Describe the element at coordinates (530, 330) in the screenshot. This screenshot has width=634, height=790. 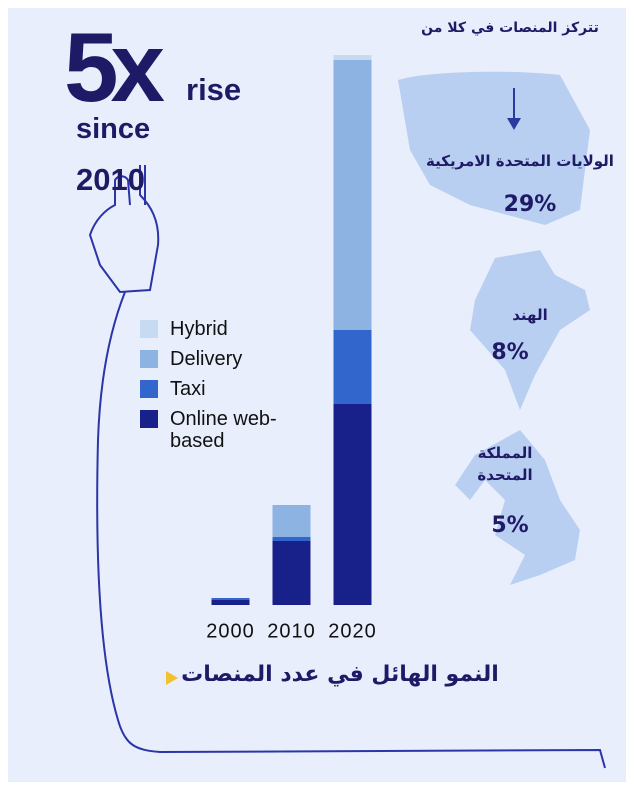
I see `india-map` at that location.